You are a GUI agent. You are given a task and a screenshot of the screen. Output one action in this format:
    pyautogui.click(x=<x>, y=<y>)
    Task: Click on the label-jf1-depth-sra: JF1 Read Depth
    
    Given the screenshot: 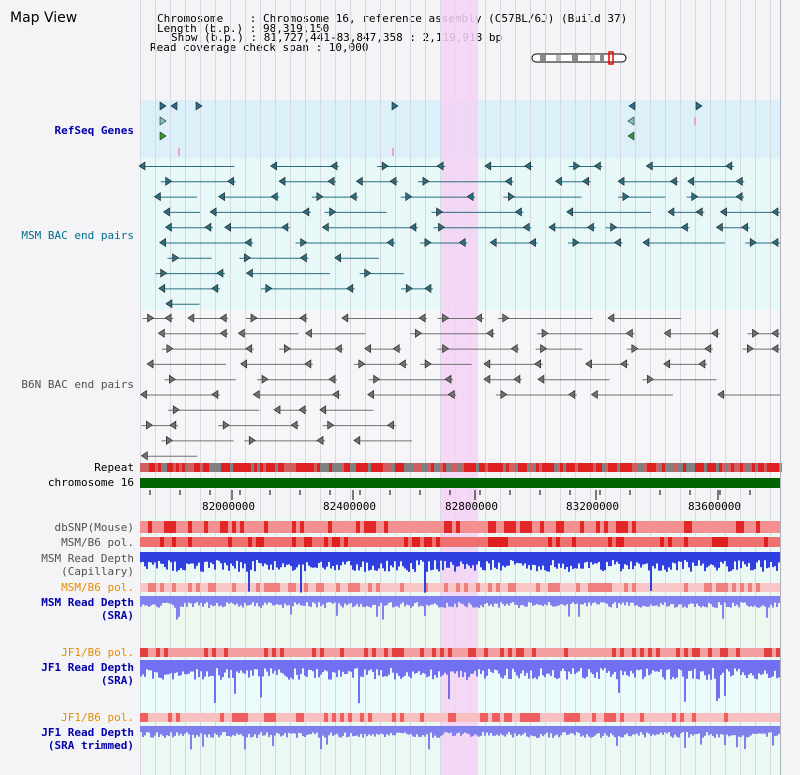 What is the action you would take?
    pyautogui.click(x=87, y=667)
    